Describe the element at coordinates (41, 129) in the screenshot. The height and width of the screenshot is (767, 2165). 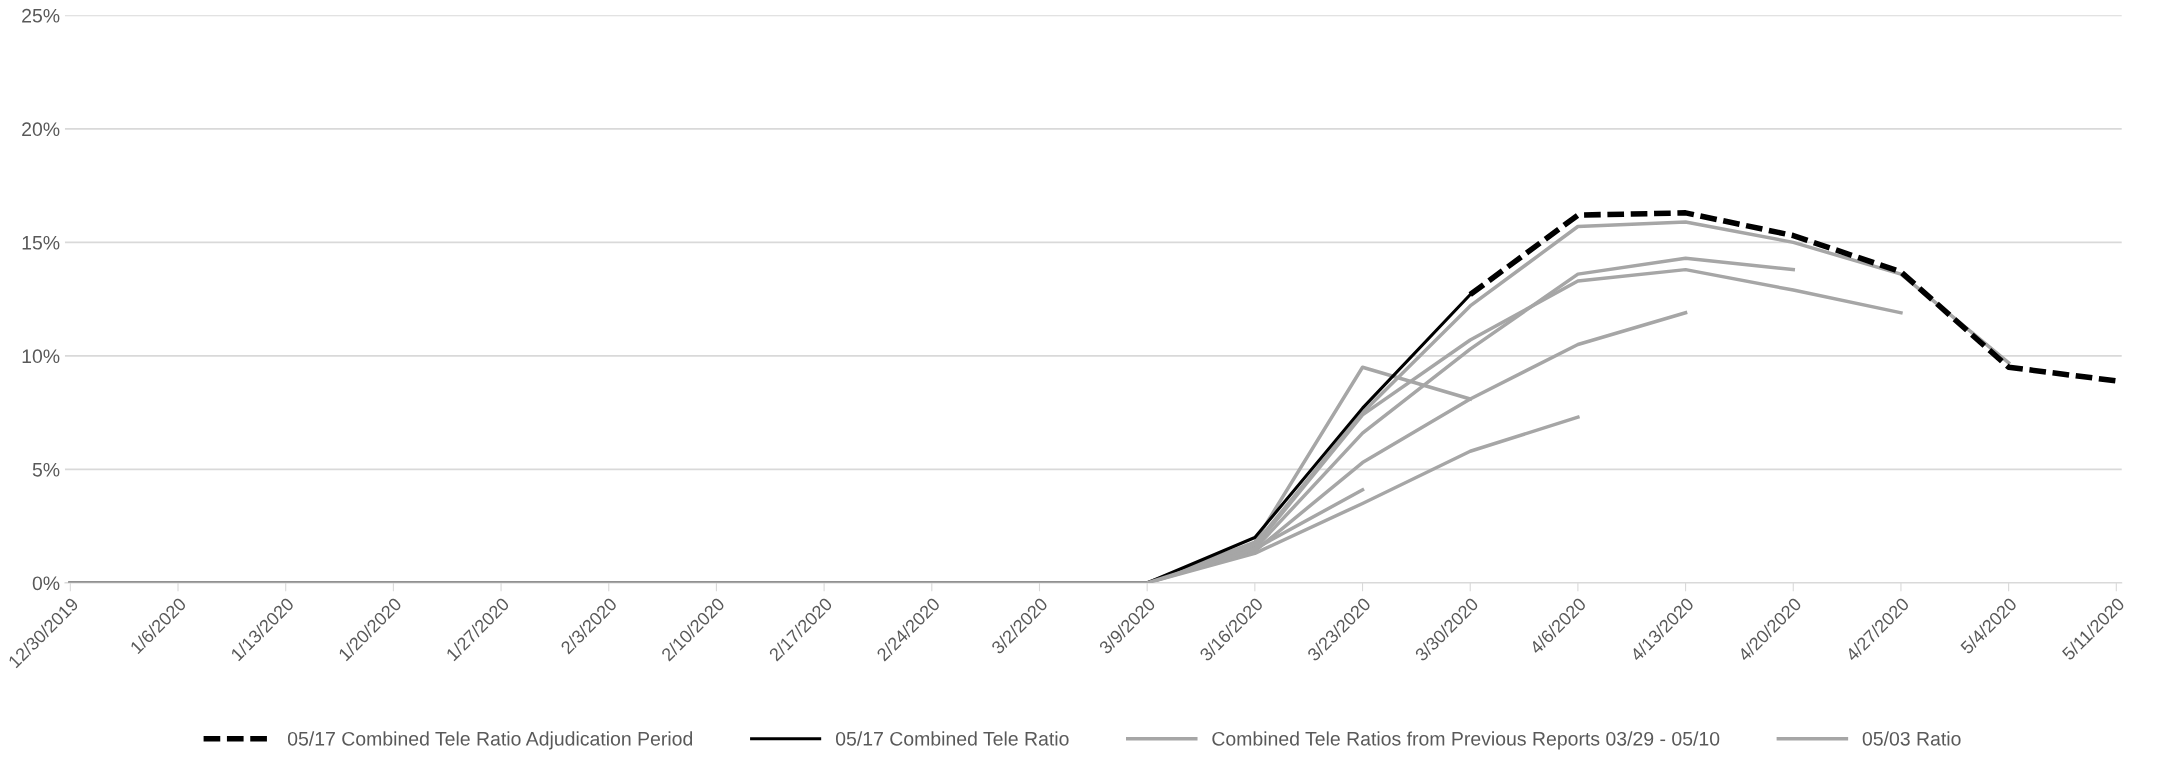
I see `y-tick-label: 20%` at that location.